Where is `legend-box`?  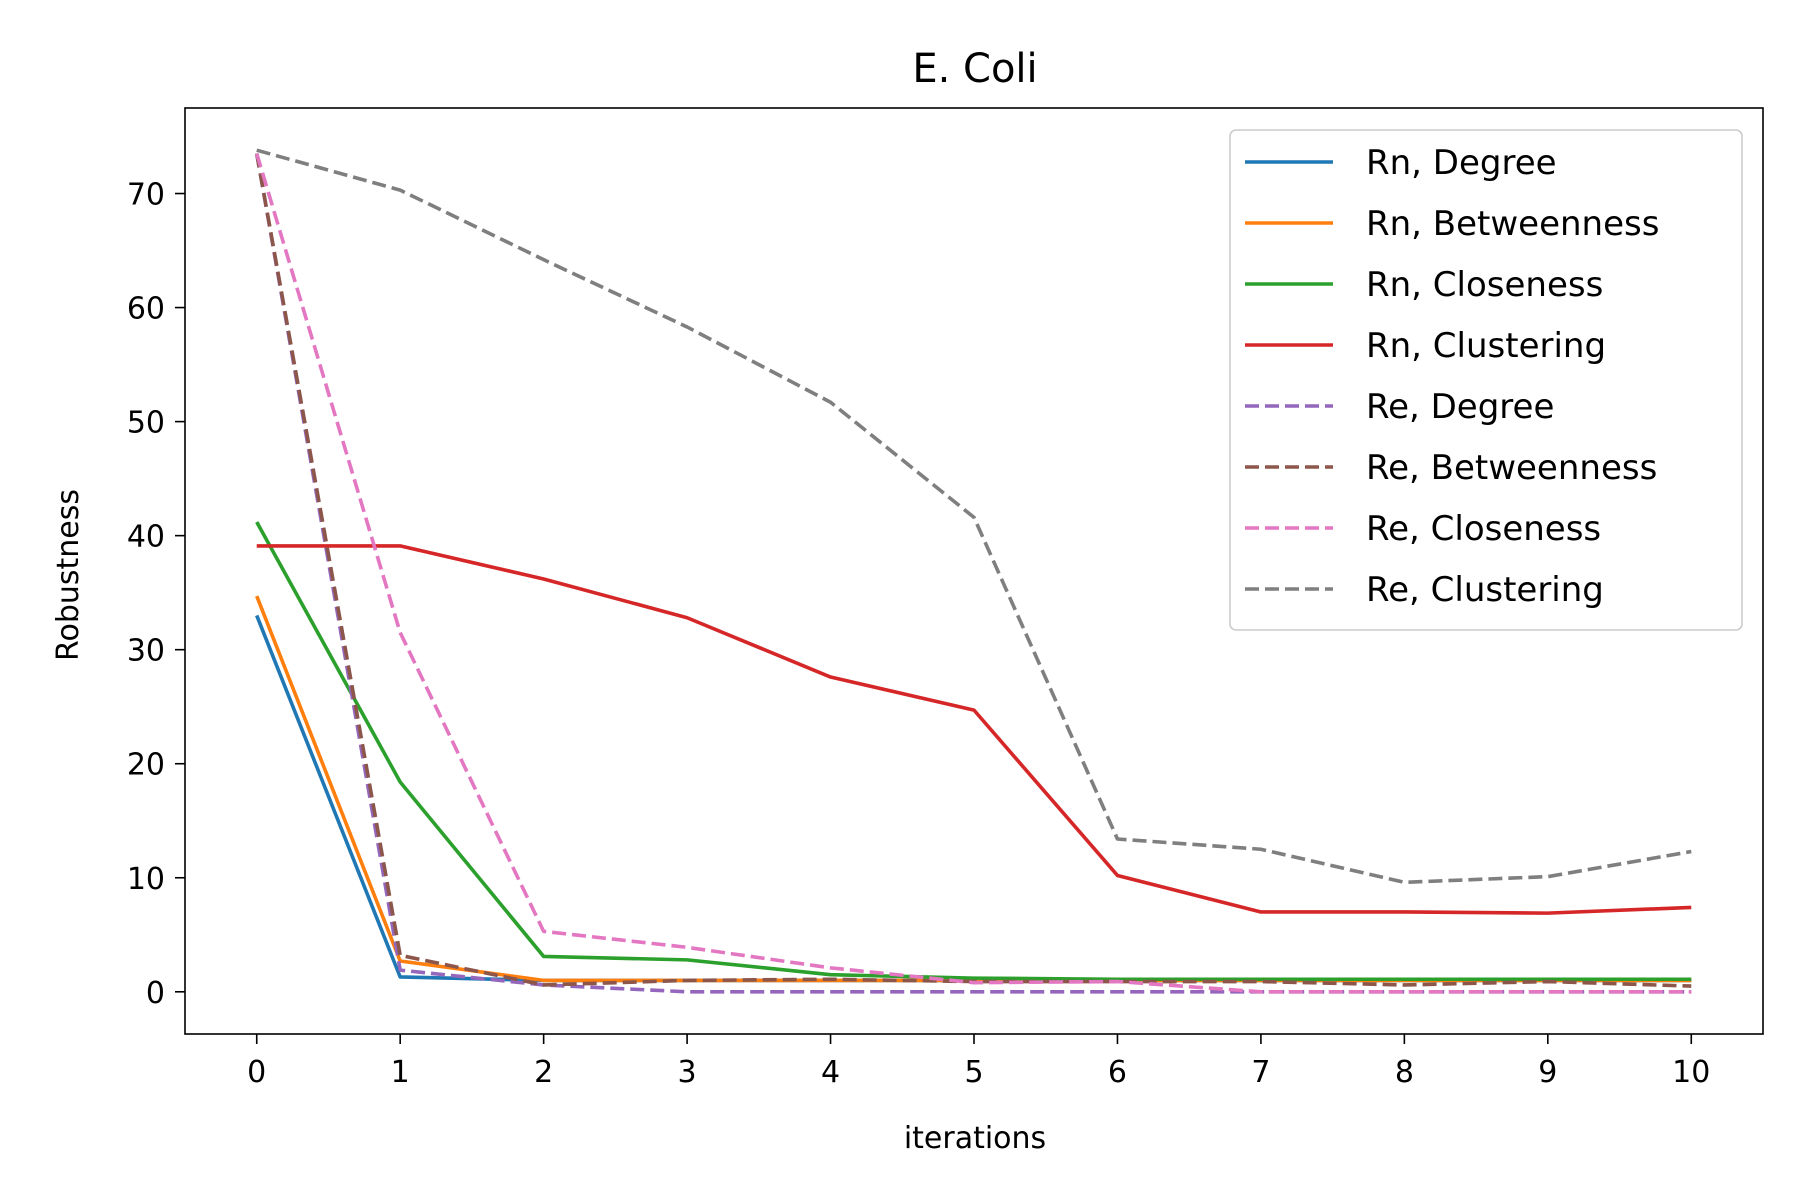
legend-box is located at coordinates (1486, 380).